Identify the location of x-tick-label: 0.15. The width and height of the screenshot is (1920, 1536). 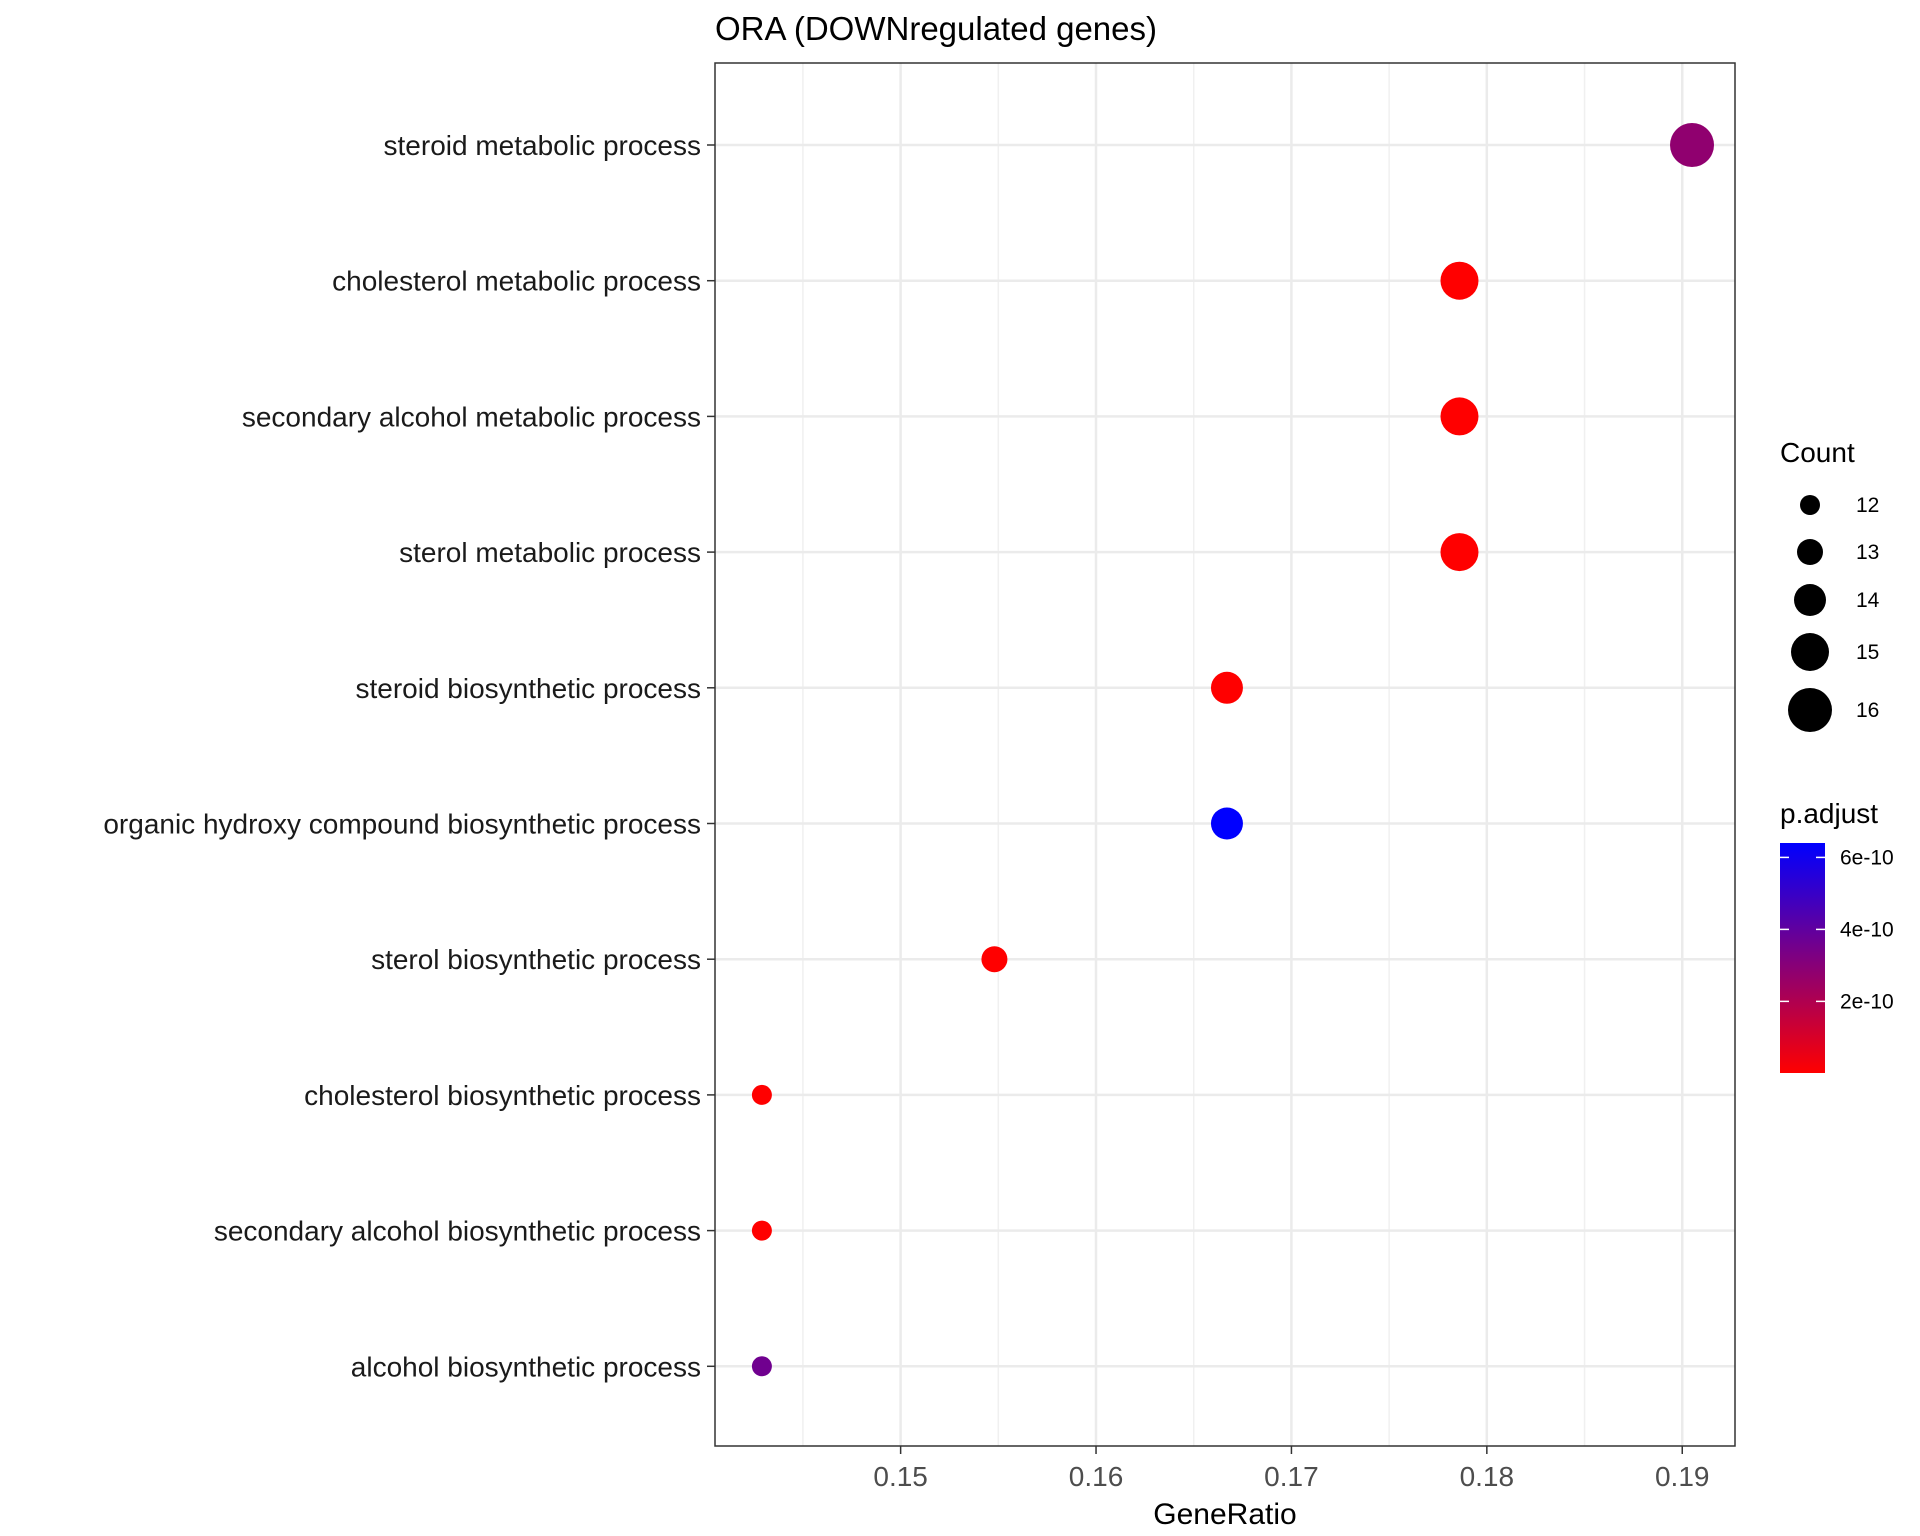
(900, 1476).